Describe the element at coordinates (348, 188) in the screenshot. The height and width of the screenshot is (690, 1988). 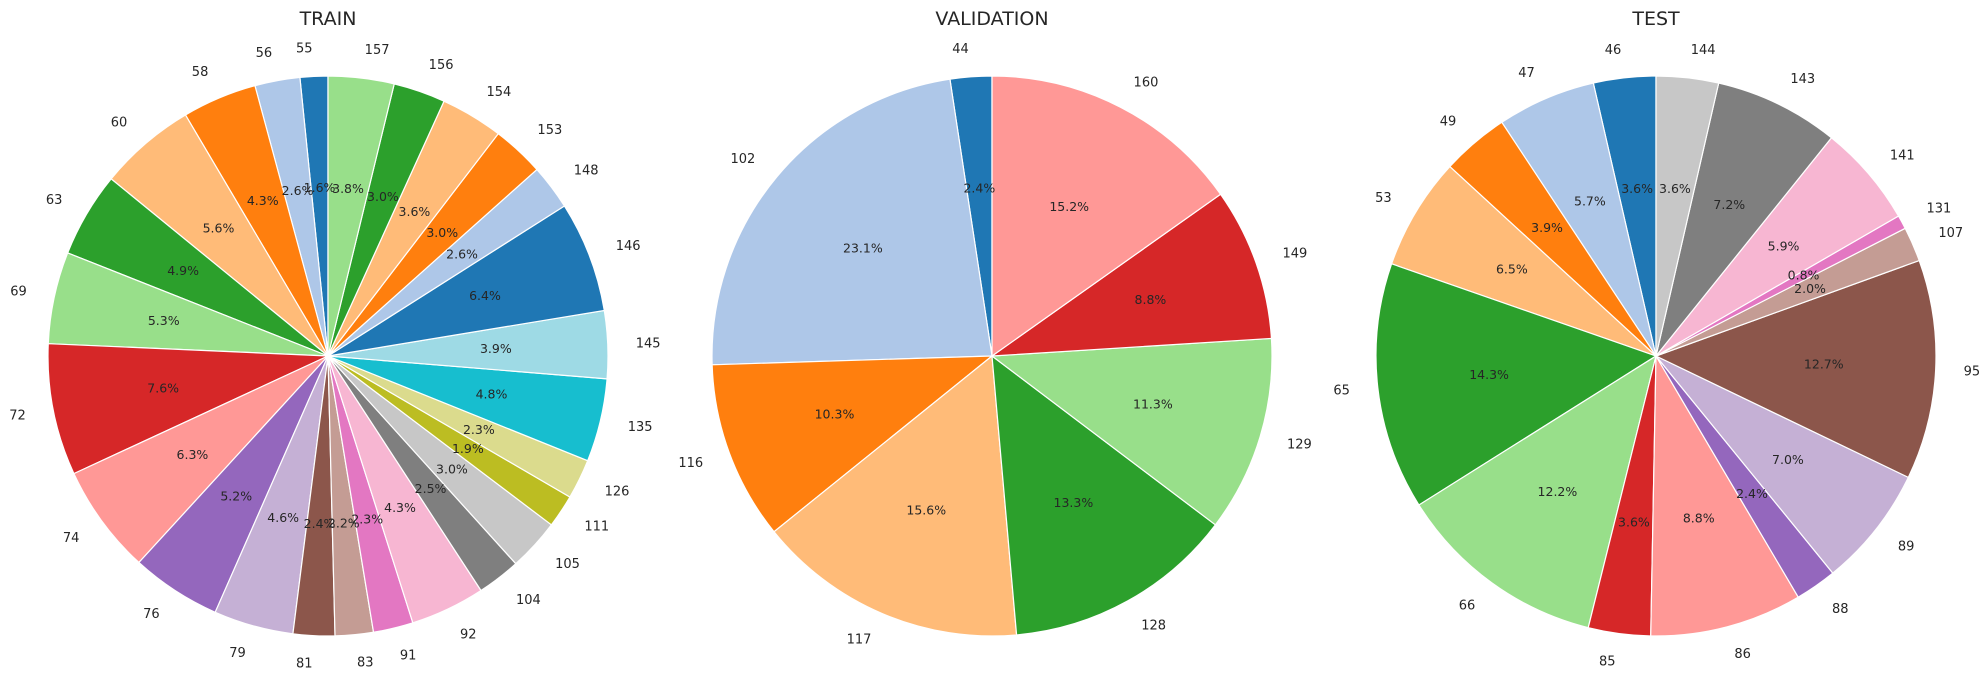
I see `train-percent-label: 3.8%` at that location.